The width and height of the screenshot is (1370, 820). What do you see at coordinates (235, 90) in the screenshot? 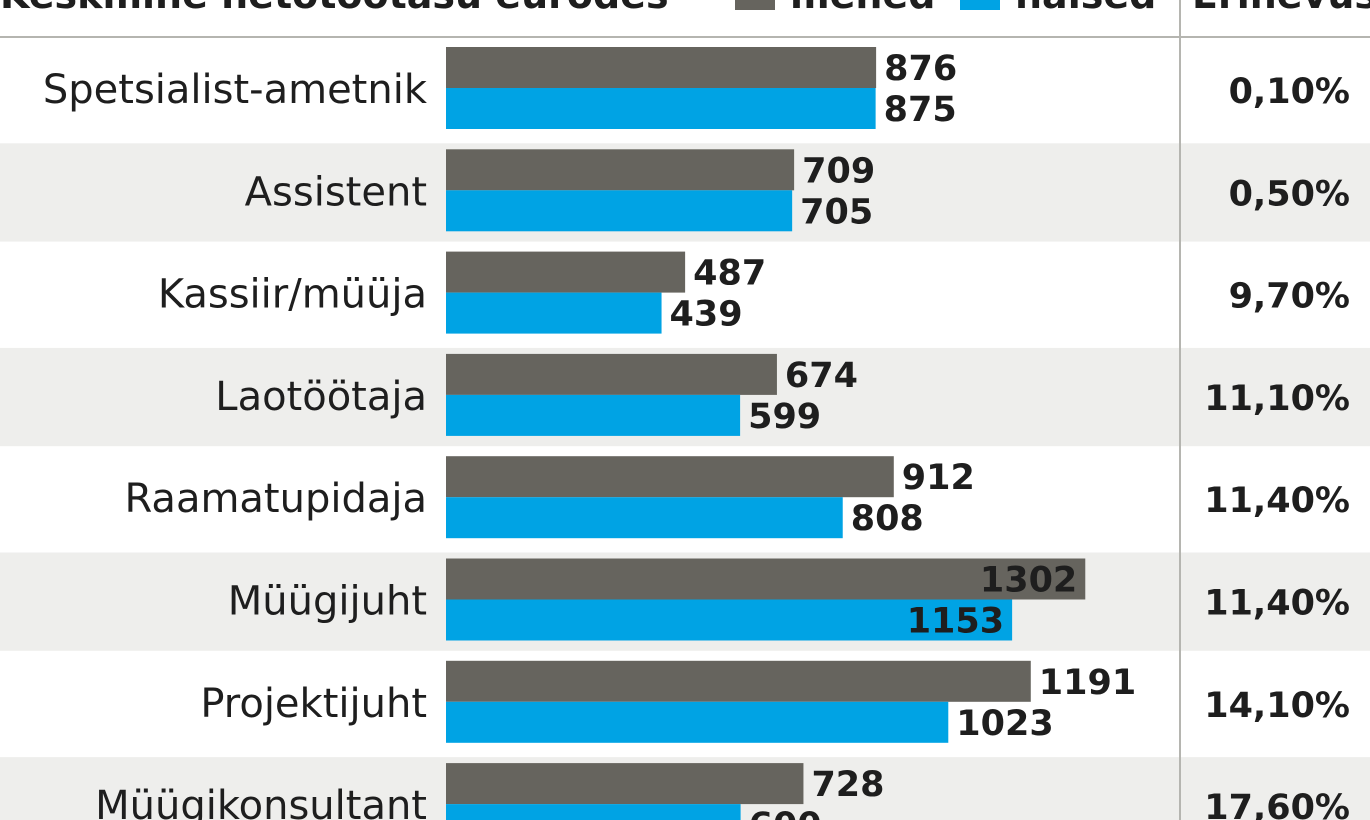
I see `category-label: Spetsialist-ametnik` at bounding box center [235, 90].